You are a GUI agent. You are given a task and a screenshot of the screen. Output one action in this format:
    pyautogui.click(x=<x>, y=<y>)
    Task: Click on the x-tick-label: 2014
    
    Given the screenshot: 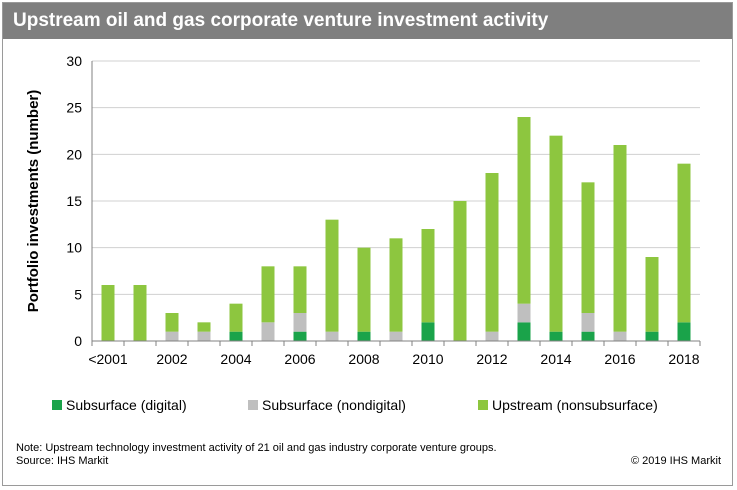 What is the action you would take?
    pyautogui.click(x=555, y=359)
    